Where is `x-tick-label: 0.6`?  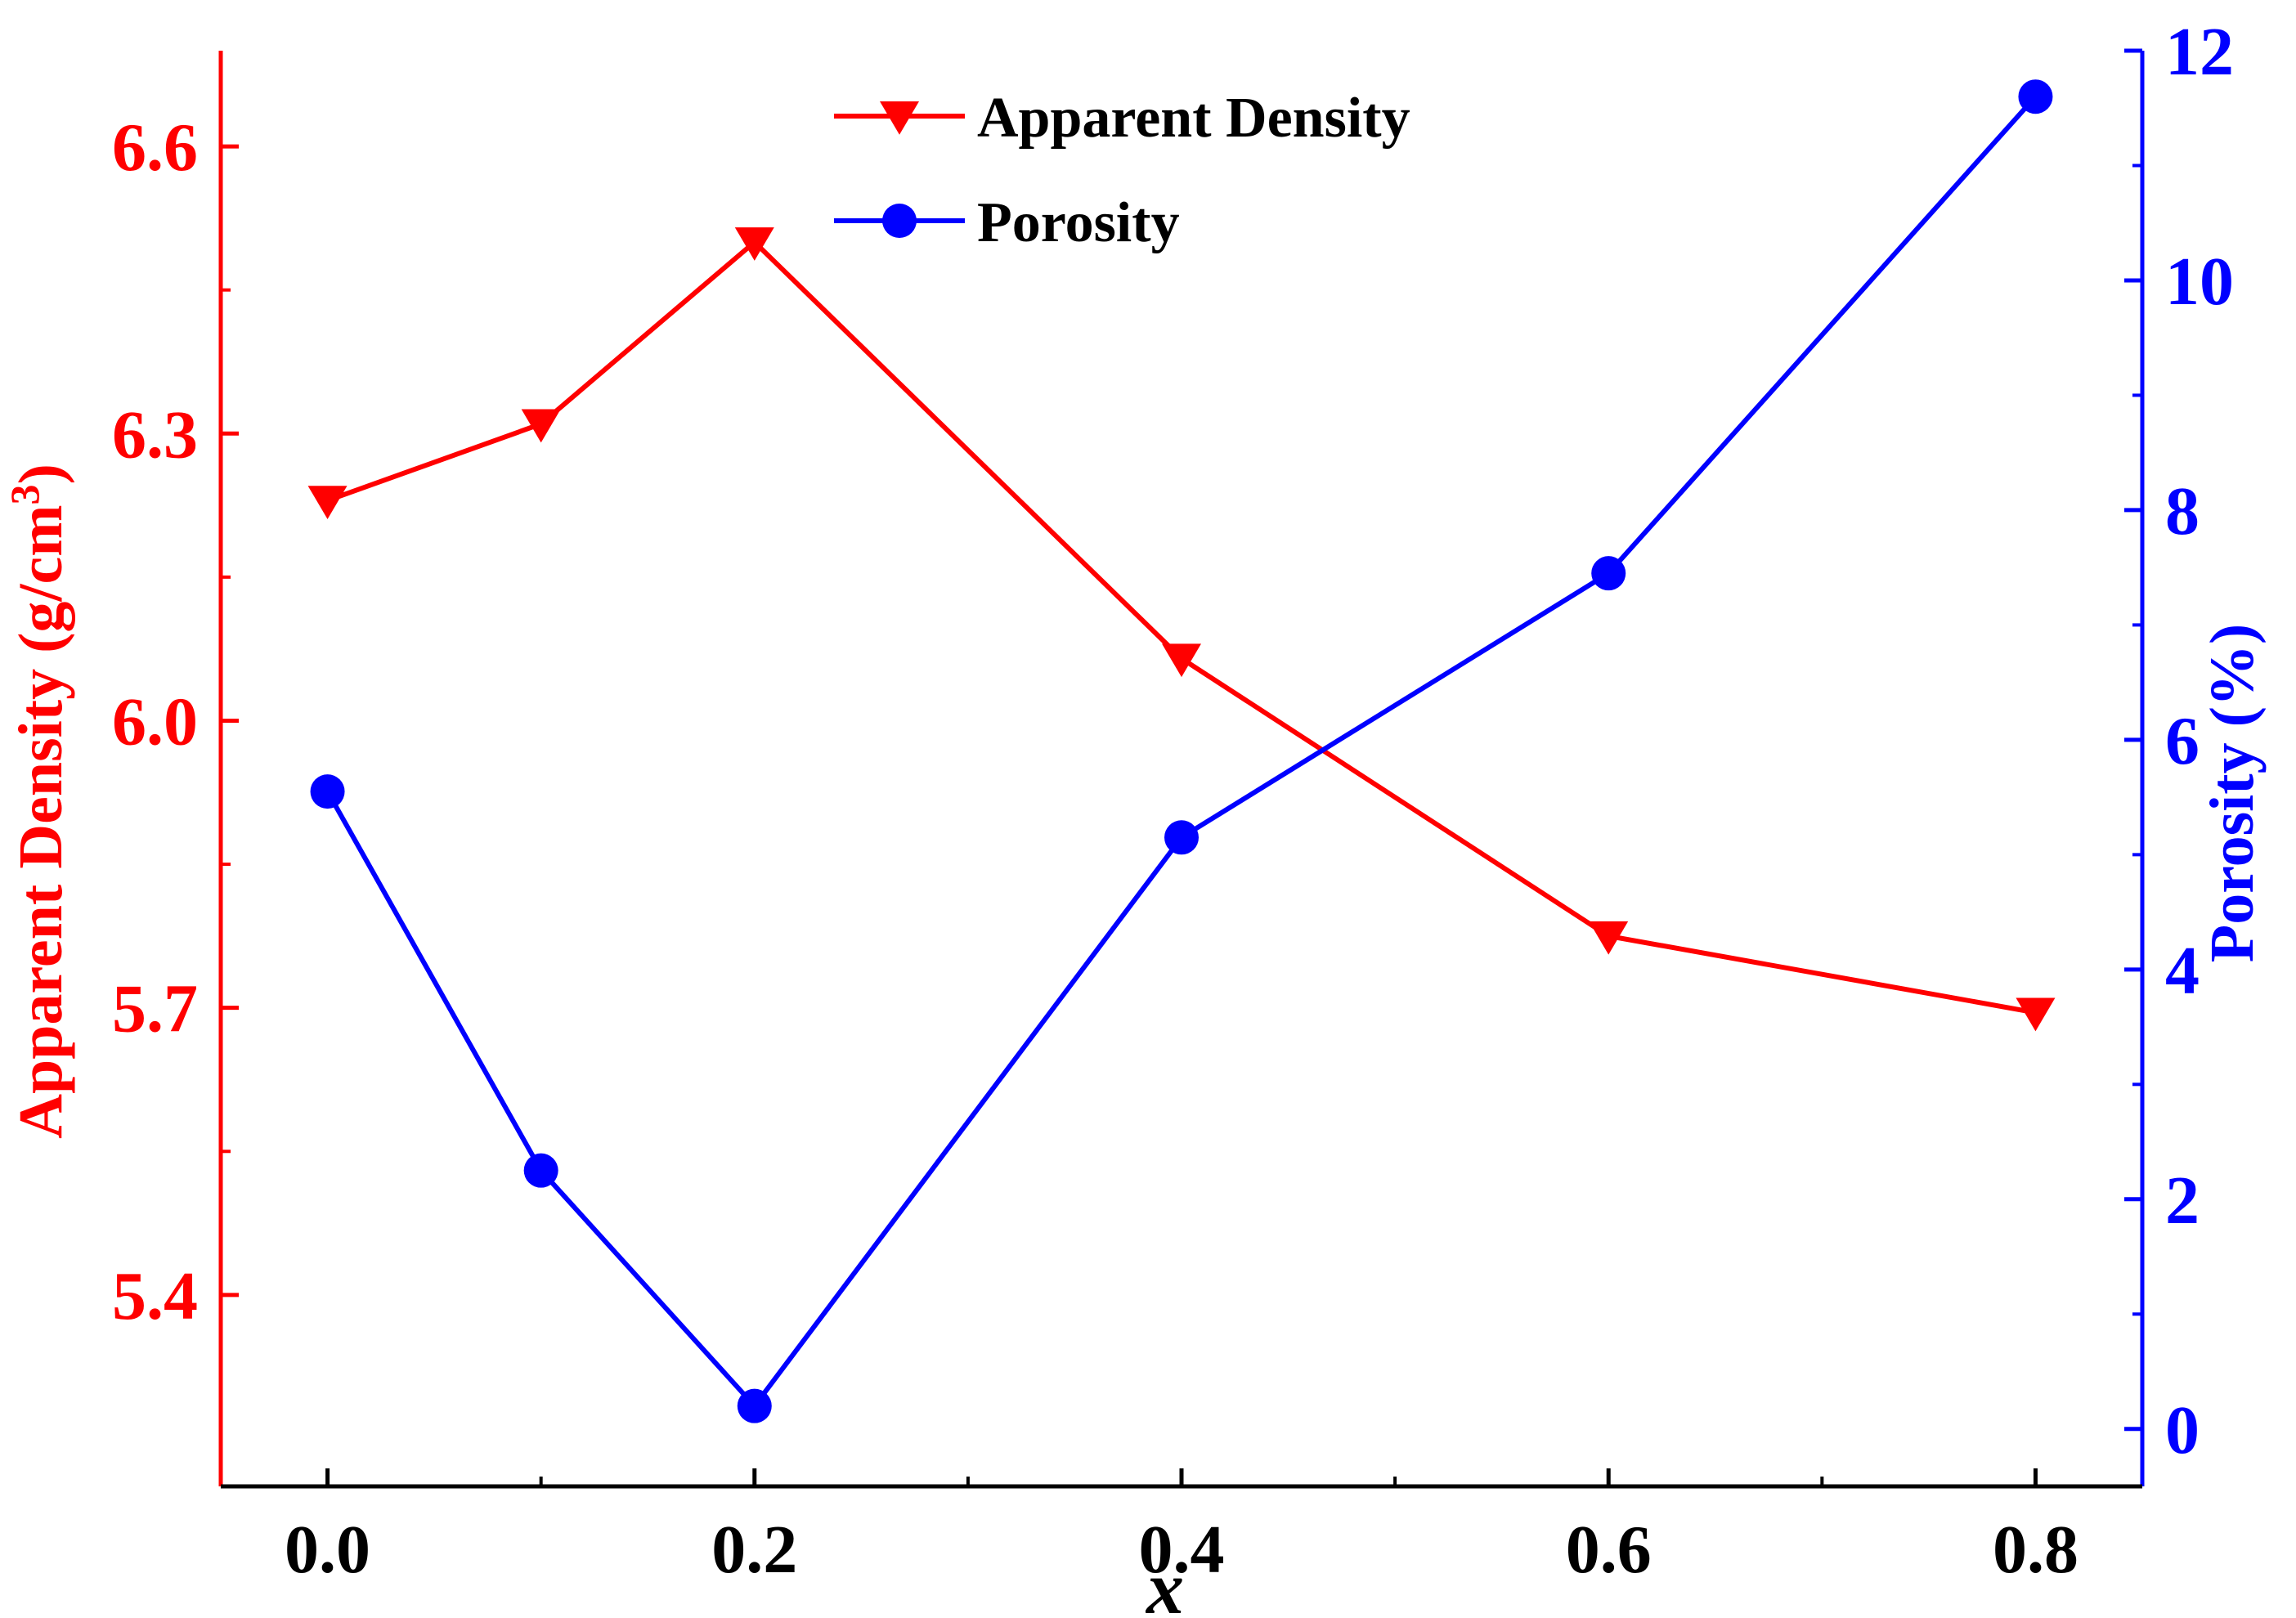 x-tick-label: 0.6 is located at coordinates (1609, 1550).